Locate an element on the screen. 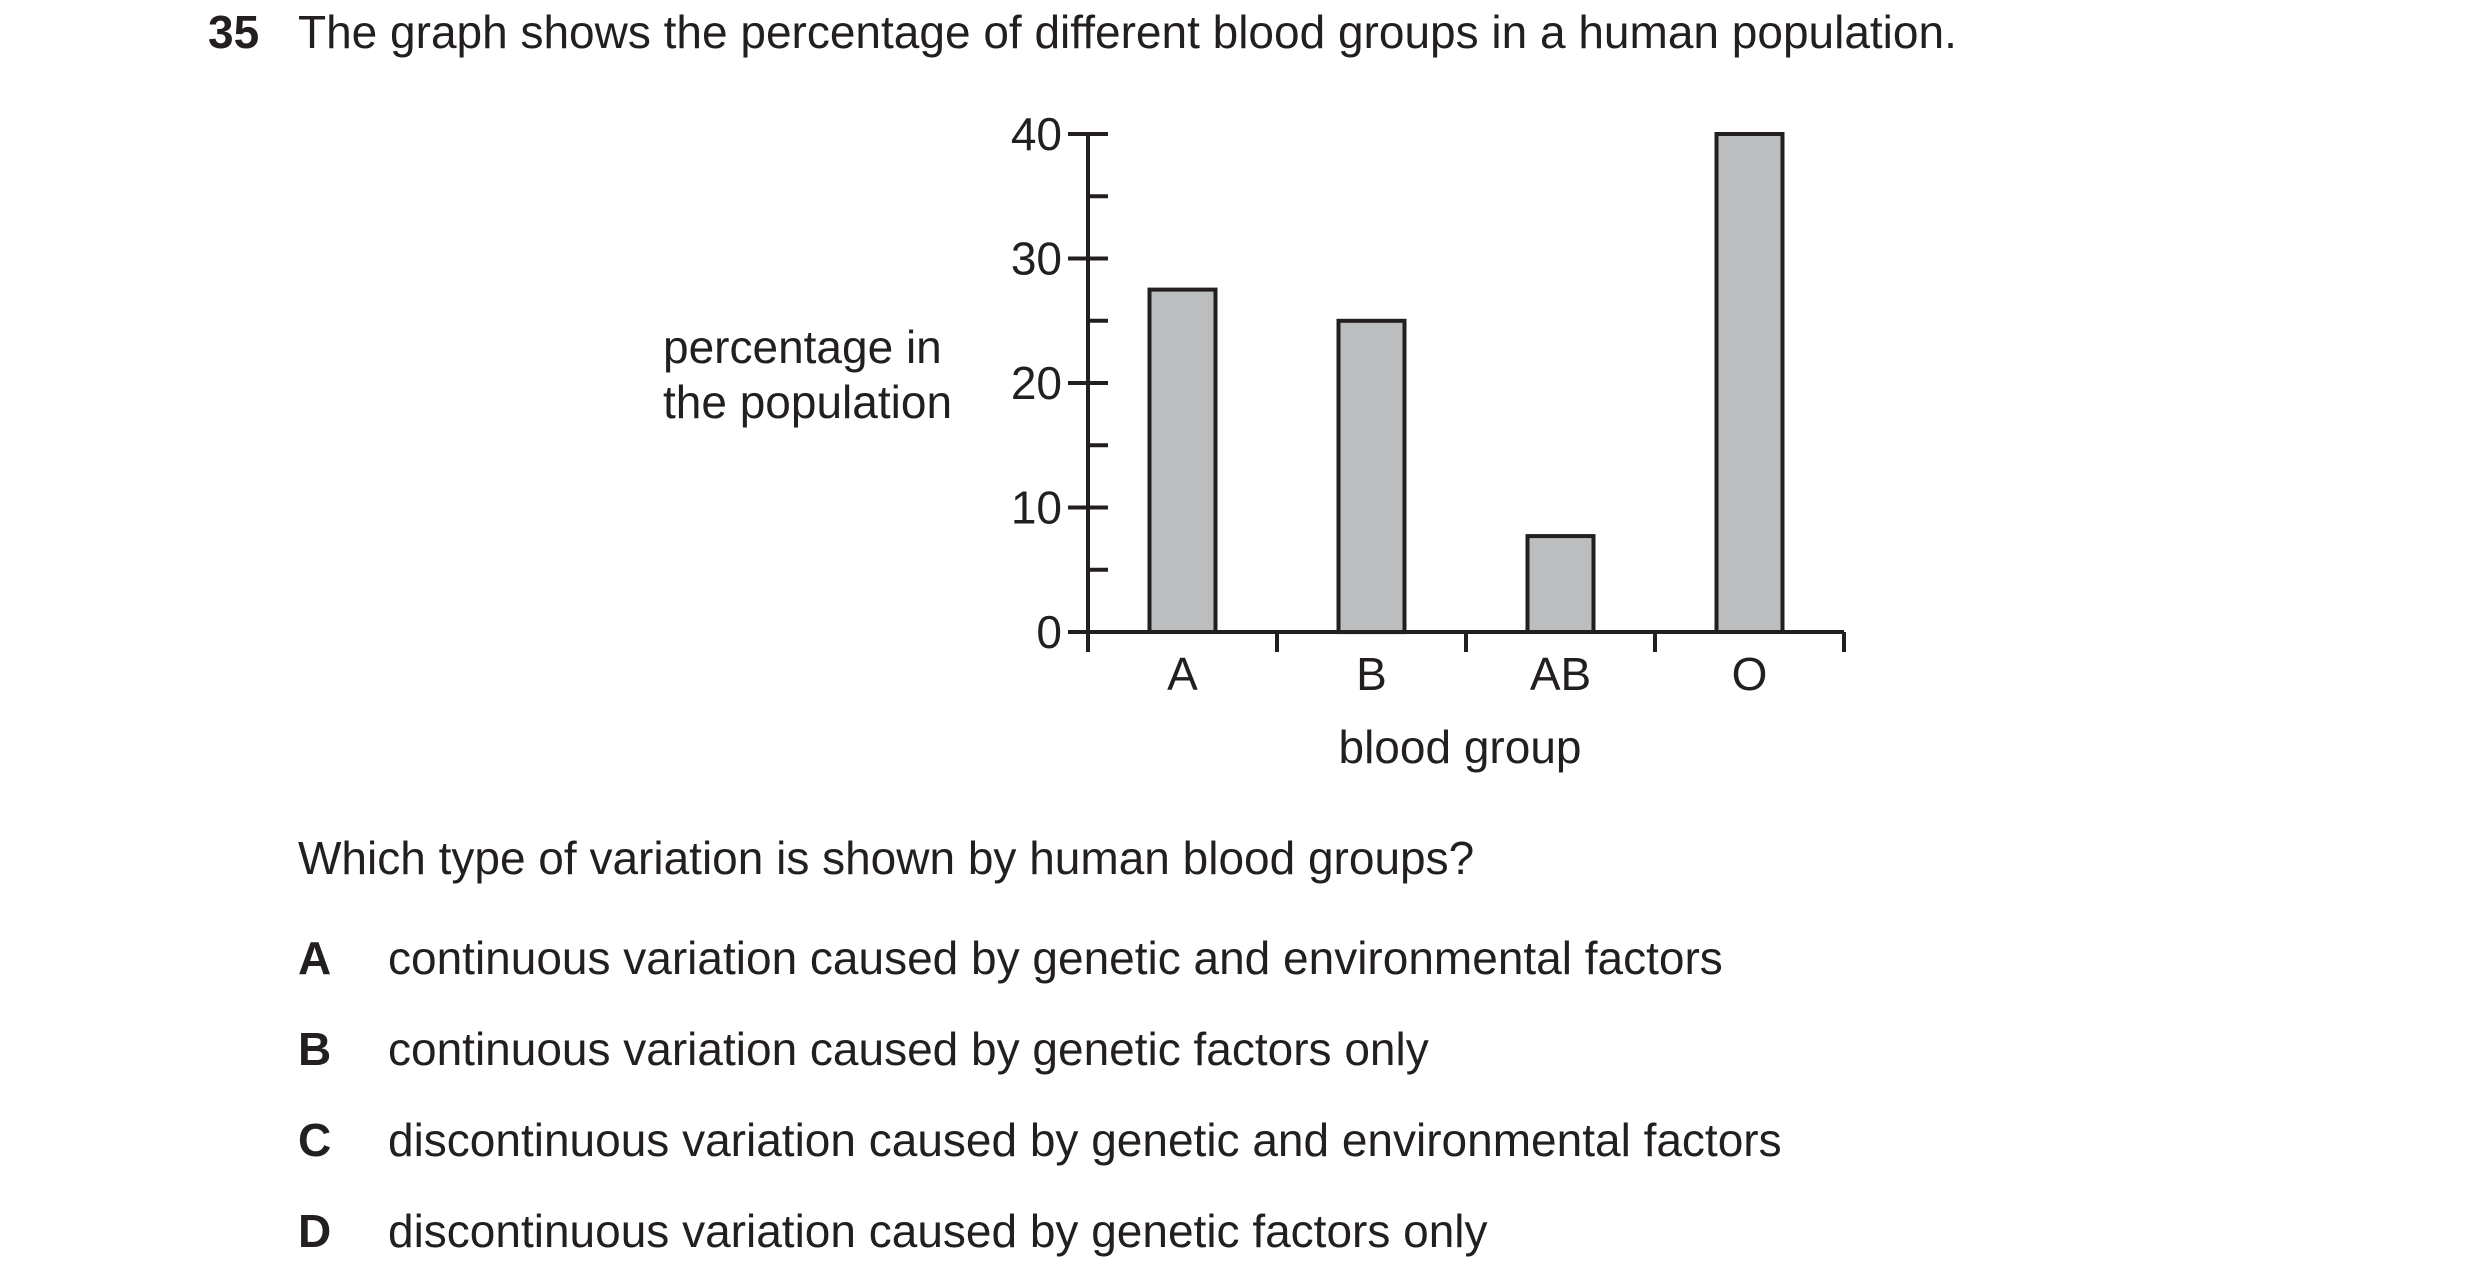 The height and width of the screenshot is (1285, 2480). bar-ab is located at coordinates (1560, 584).